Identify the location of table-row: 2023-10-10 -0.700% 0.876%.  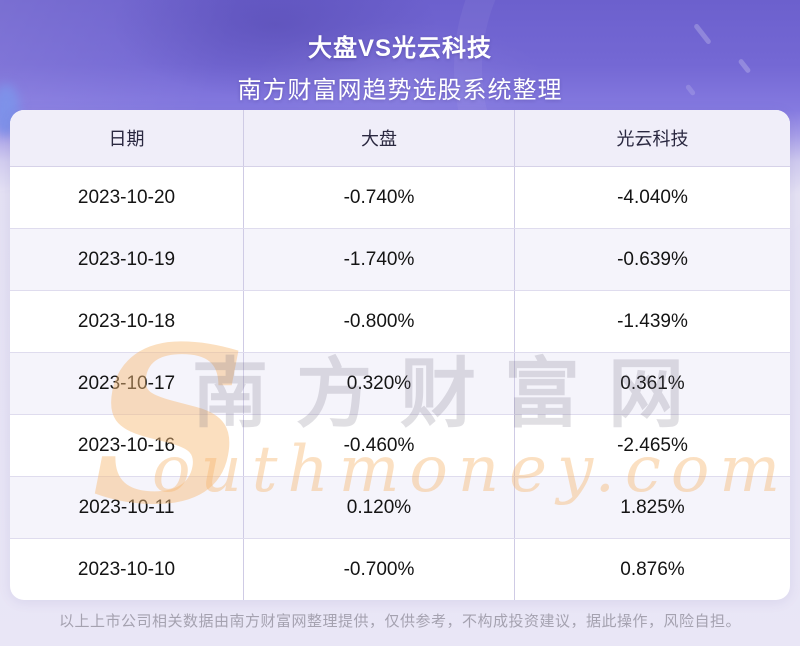
(400, 569).